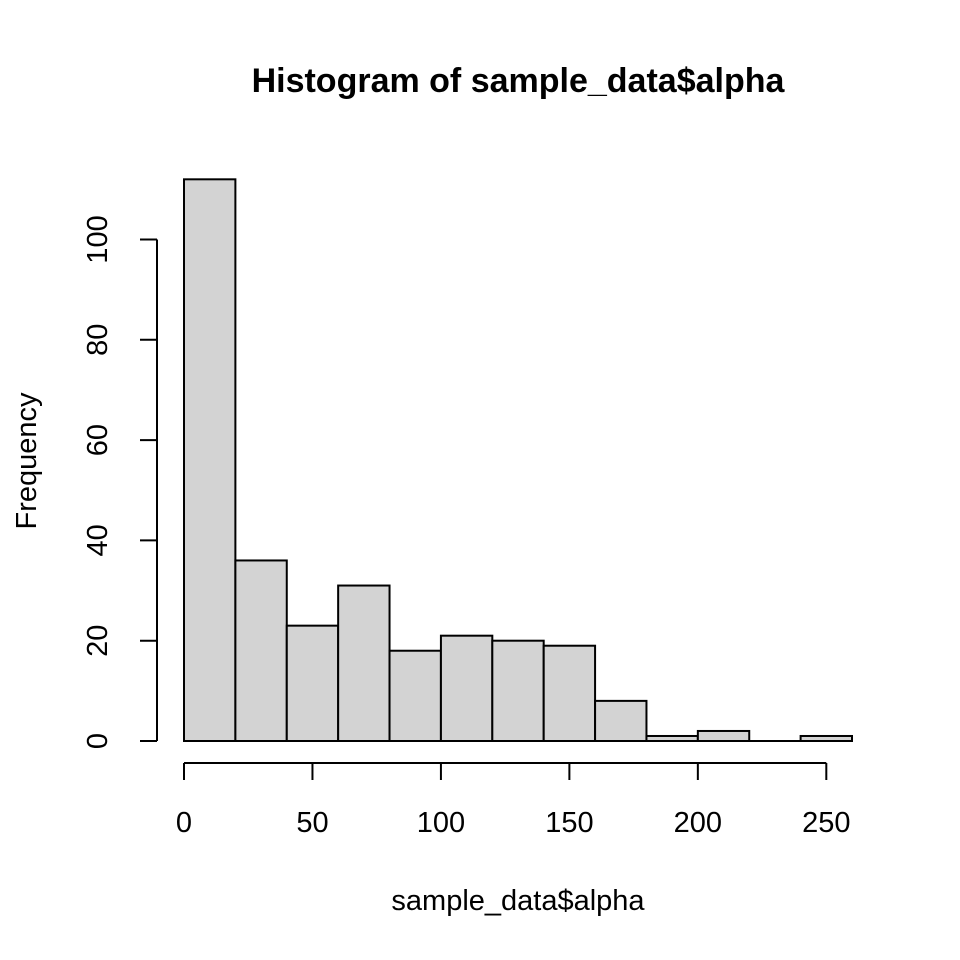 The height and width of the screenshot is (960, 960). Describe the element at coordinates (513, 800) in the screenshot. I see `x-axis: 0 50 100 150 200 250` at that location.